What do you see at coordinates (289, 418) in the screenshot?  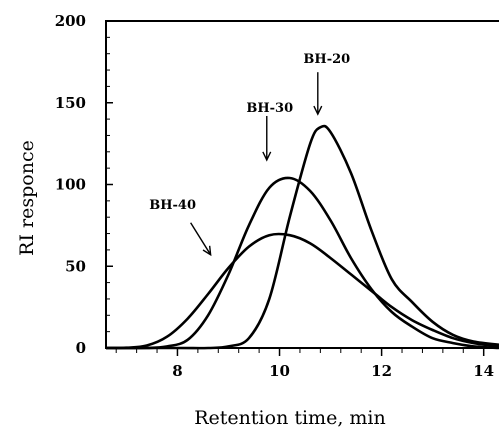 I see `x-axis-label: Retention time, min` at bounding box center [289, 418].